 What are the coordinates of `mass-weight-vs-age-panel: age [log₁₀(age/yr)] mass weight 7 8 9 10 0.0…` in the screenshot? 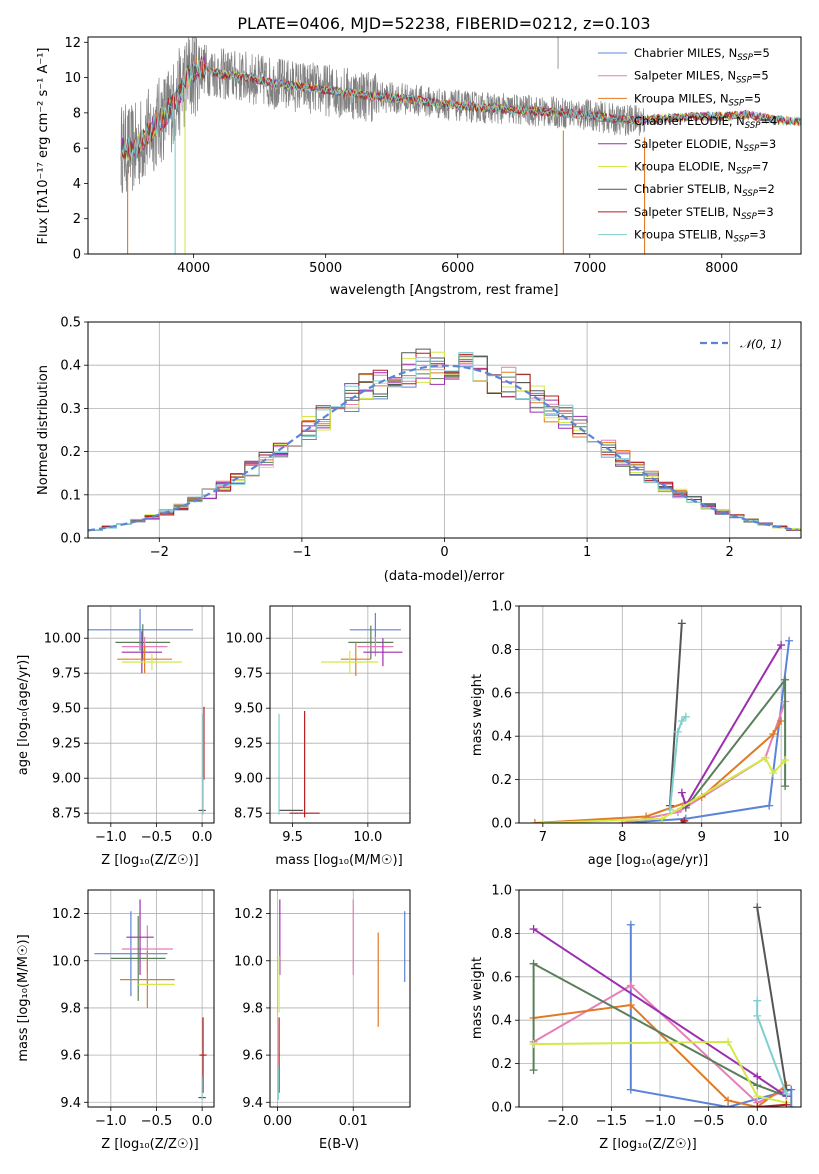 It's located at (636, 734).